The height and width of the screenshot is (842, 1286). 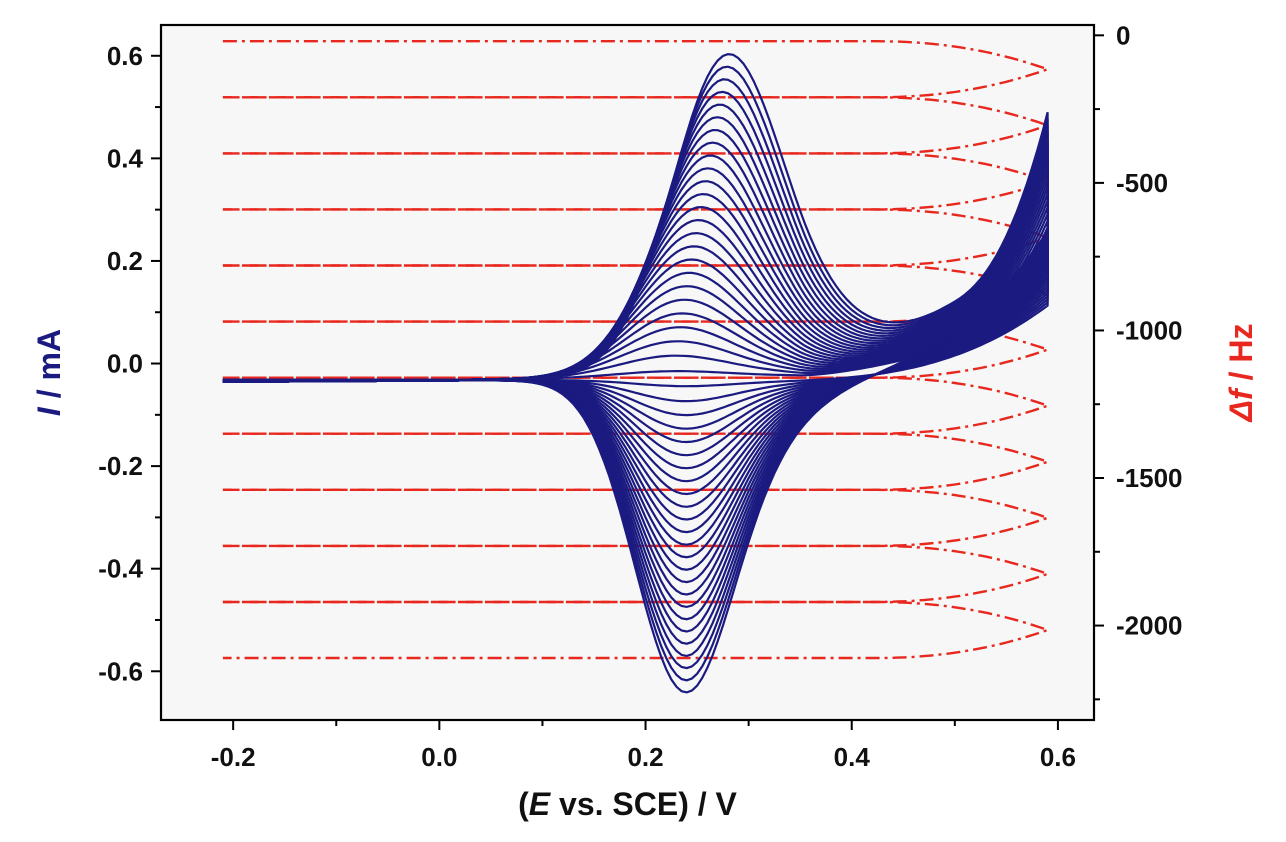 What do you see at coordinates (125, 158) in the screenshot?
I see `left-y-tick-label: 0.4` at bounding box center [125, 158].